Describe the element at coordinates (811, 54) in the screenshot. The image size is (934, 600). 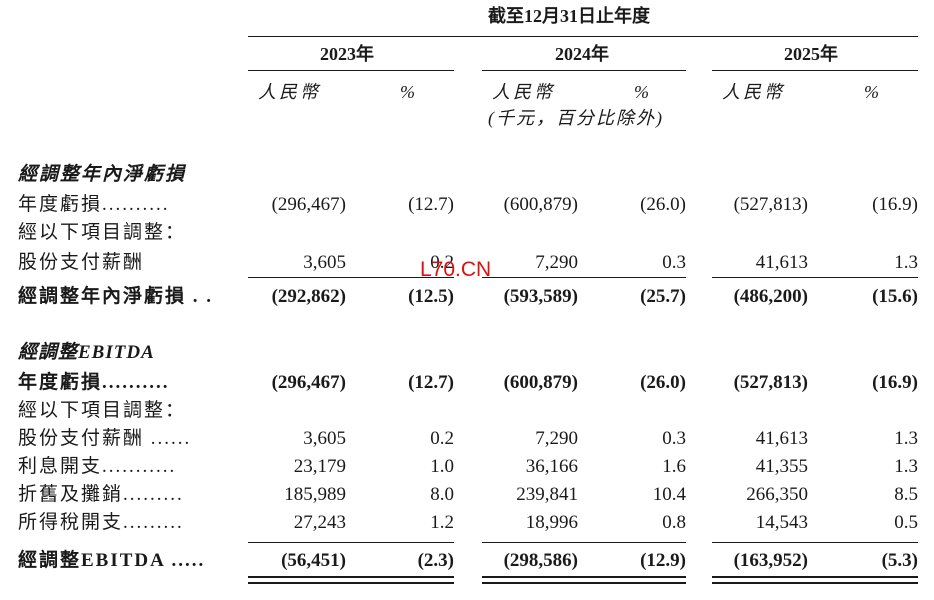
I see `year-2025: 2025年` at that location.